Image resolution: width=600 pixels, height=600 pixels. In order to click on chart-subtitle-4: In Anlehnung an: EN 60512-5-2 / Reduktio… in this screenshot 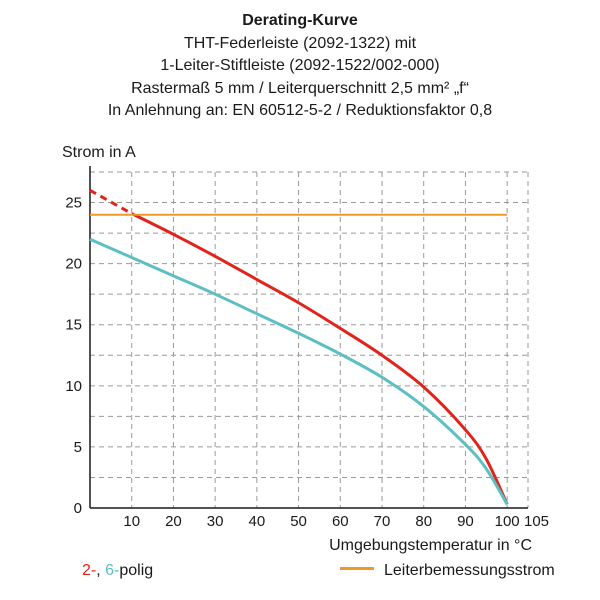, I will do `click(300, 110)`.